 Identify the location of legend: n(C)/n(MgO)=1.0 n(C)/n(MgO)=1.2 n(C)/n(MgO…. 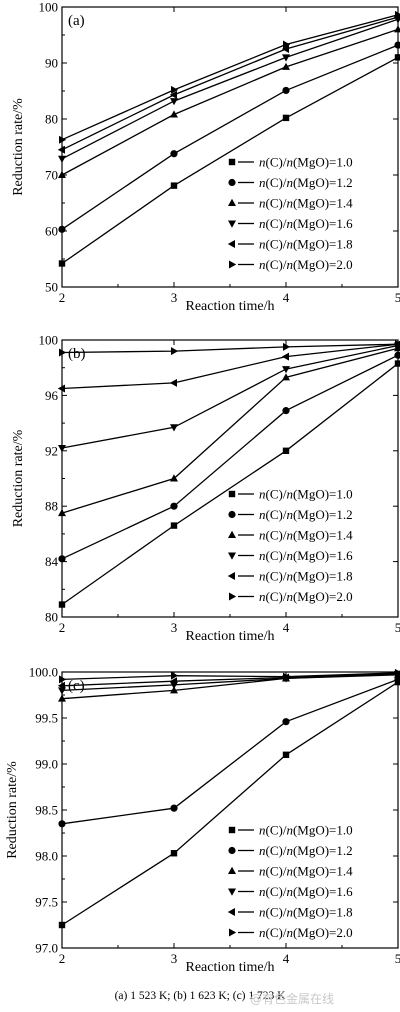
(290, 545).